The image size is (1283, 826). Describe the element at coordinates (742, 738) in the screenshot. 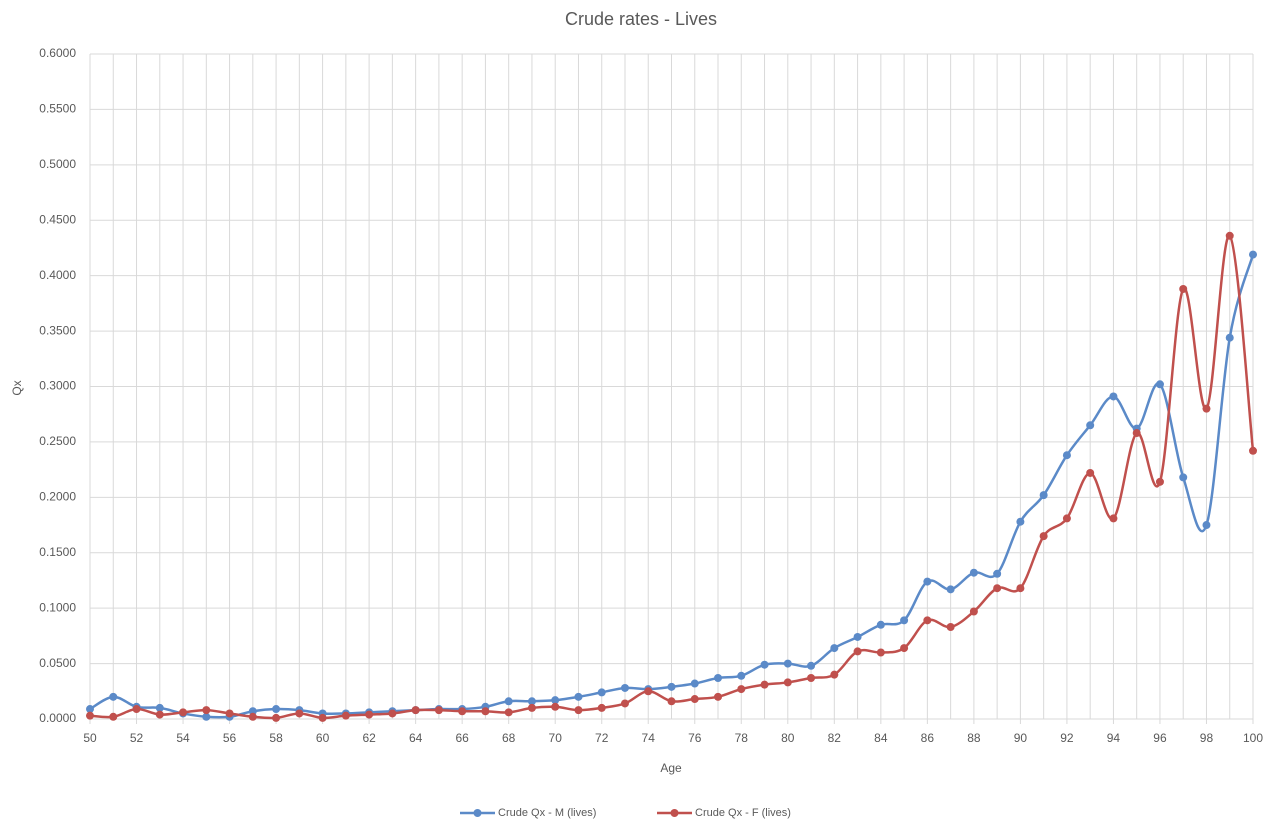

I see `x-tick-label: 78` at that location.